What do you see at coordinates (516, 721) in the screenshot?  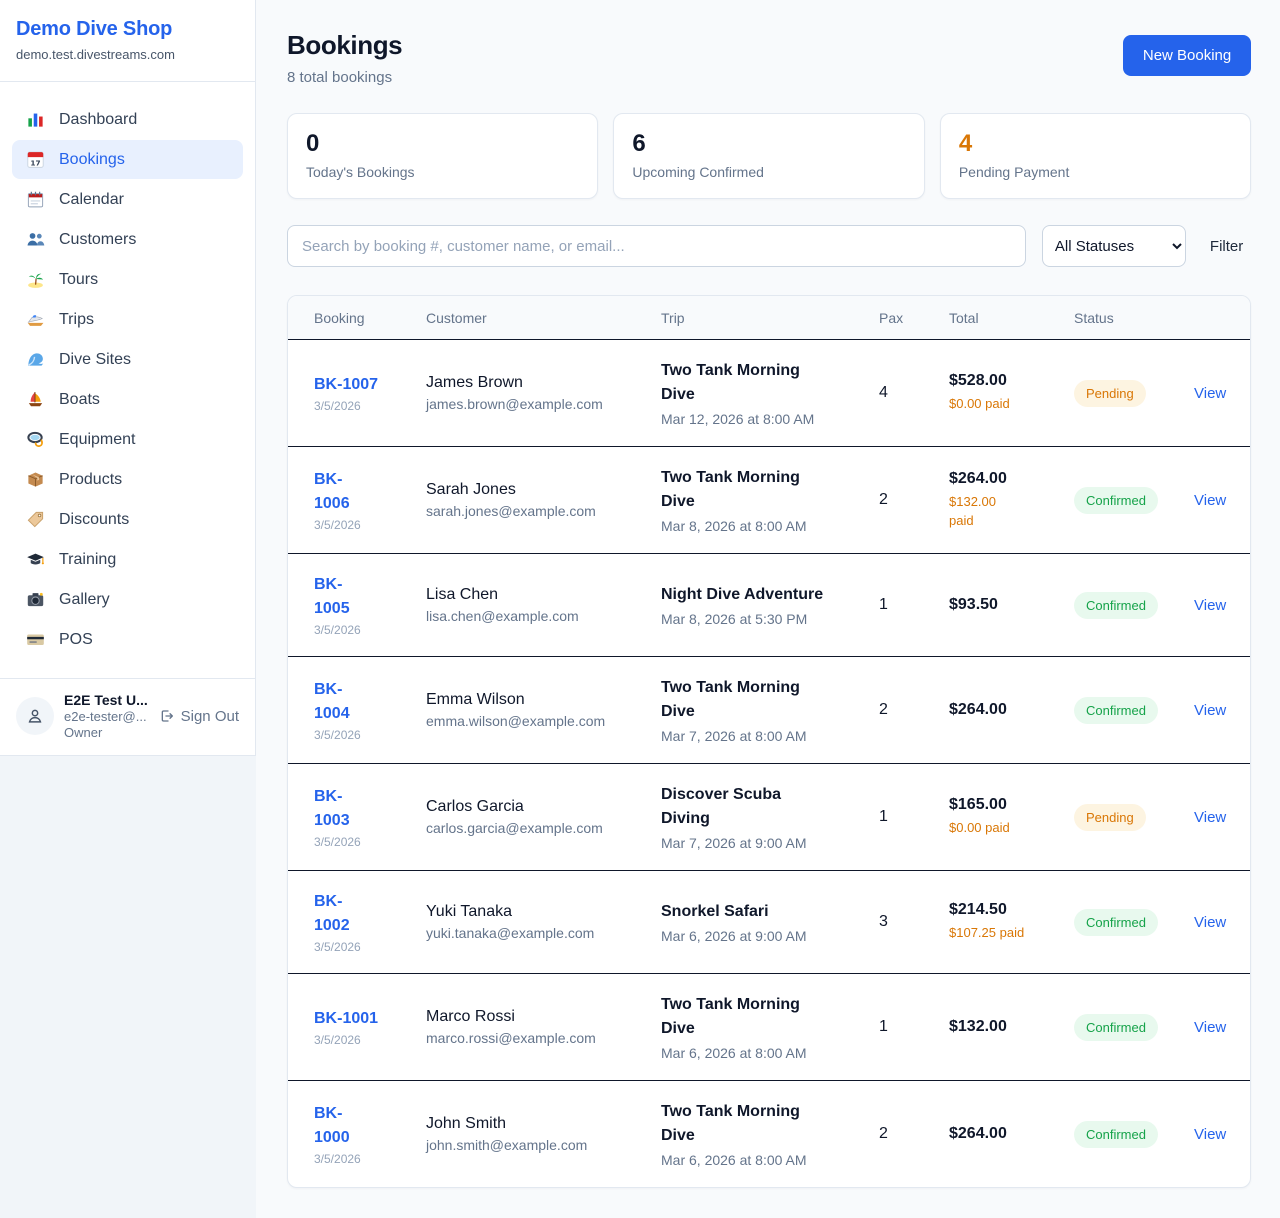 I see `customer-email: emma.wilson@example.com` at bounding box center [516, 721].